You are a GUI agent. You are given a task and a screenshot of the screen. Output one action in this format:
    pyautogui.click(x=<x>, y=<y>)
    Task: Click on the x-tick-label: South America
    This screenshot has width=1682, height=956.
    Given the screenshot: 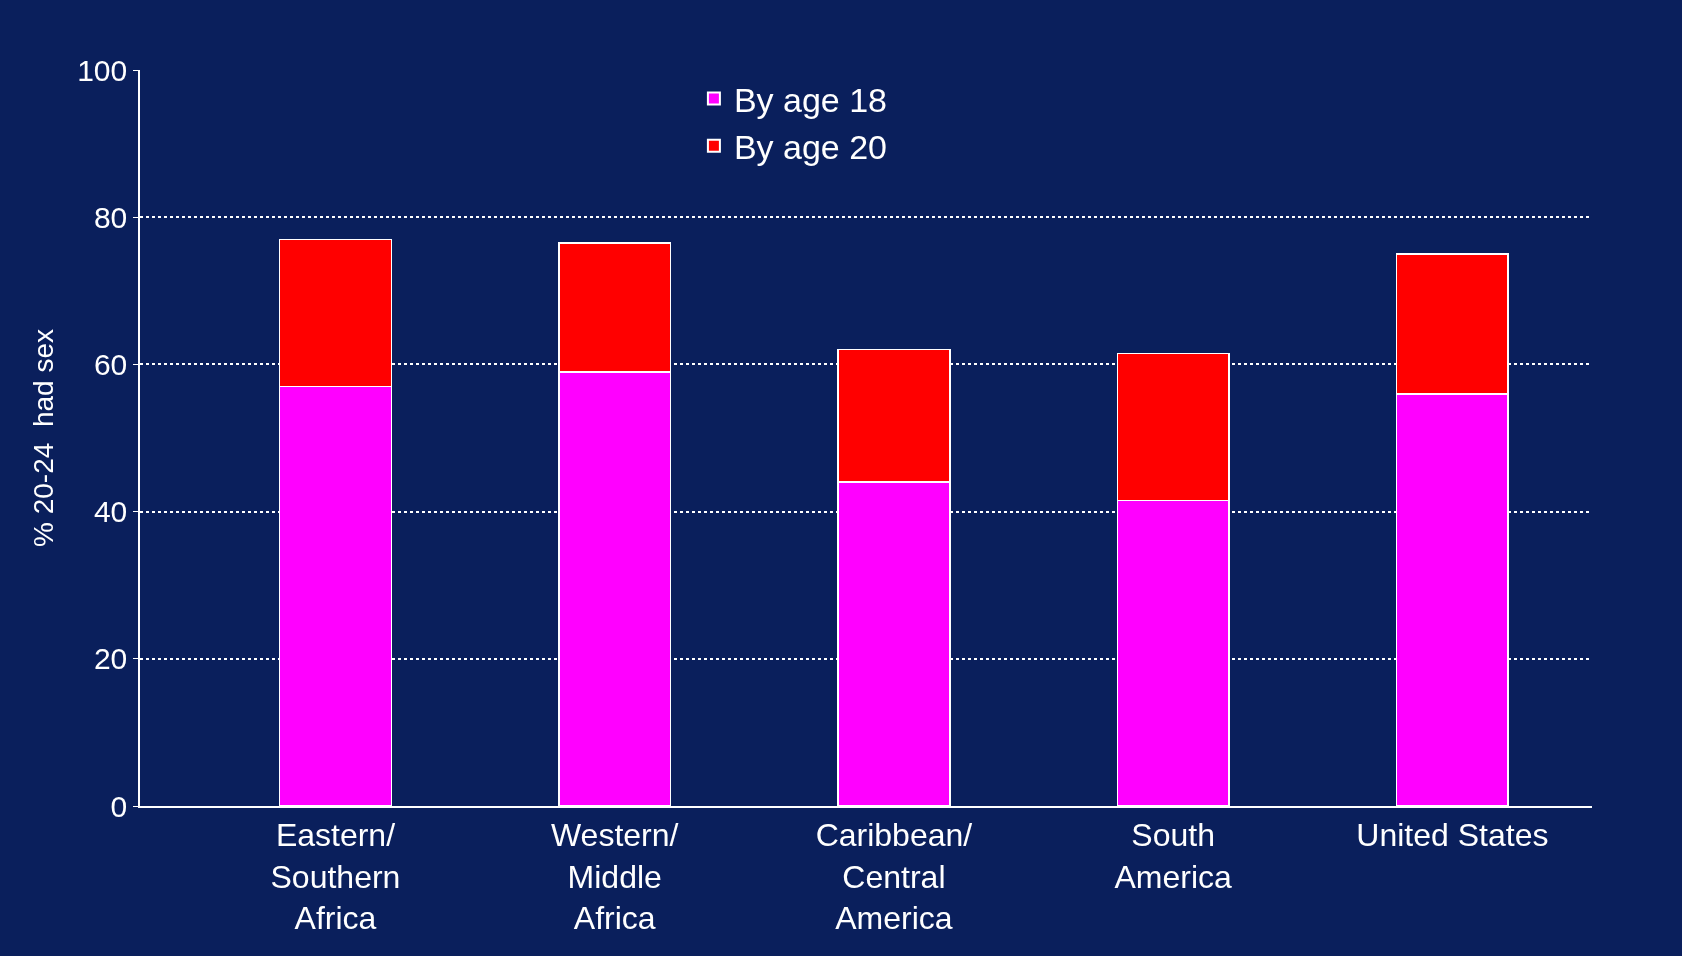 What is the action you would take?
    pyautogui.click(x=1173, y=856)
    